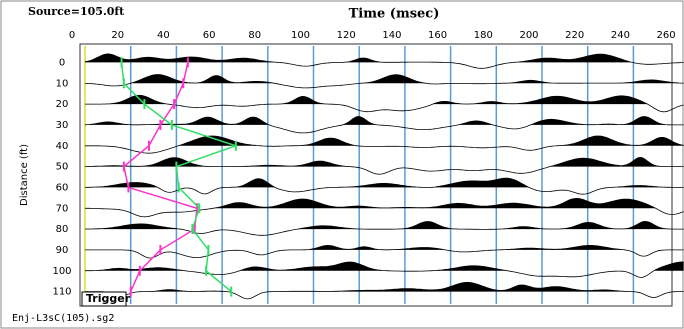 Image resolution: width=684 pixels, height=329 pixels. What do you see at coordinates (620, 35) in the screenshot?
I see `x-tick-label: 240` at bounding box center [620, 35].